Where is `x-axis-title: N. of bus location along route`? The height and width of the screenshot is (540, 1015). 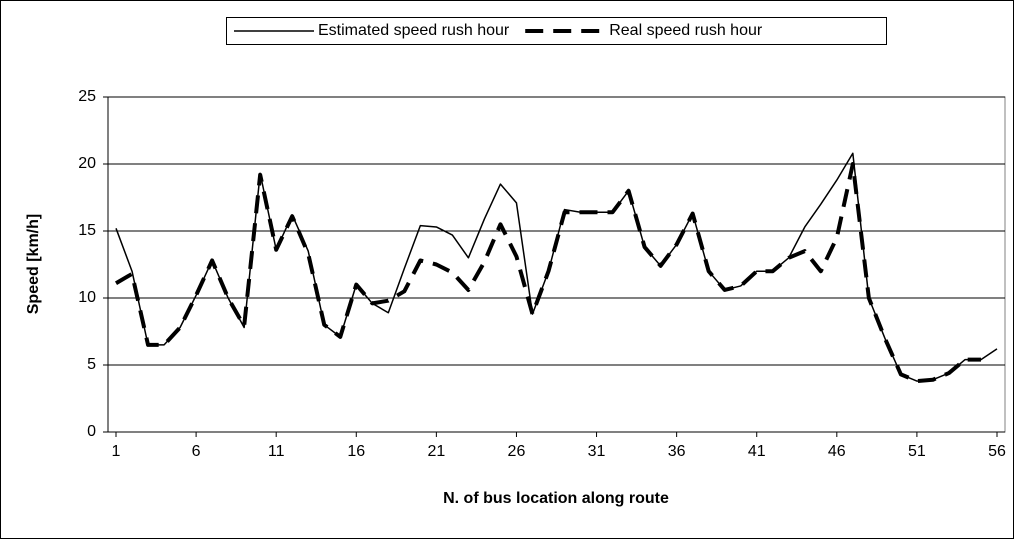 x-axis-title: N. of bus location along route is located at coordinates (556, 498).